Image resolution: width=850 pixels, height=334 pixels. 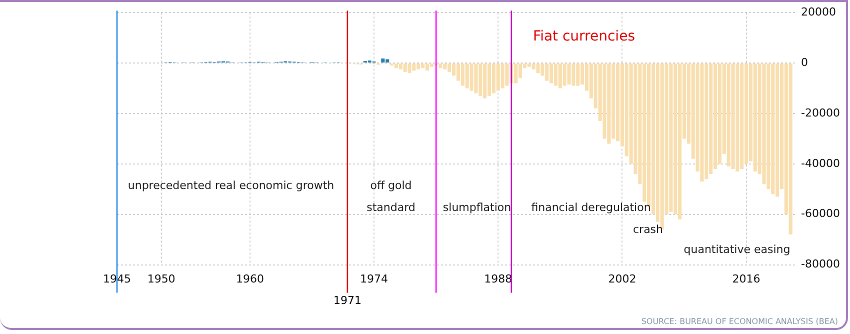 I want to click on x-tick-label: 2016, so click(x=746, y=279).